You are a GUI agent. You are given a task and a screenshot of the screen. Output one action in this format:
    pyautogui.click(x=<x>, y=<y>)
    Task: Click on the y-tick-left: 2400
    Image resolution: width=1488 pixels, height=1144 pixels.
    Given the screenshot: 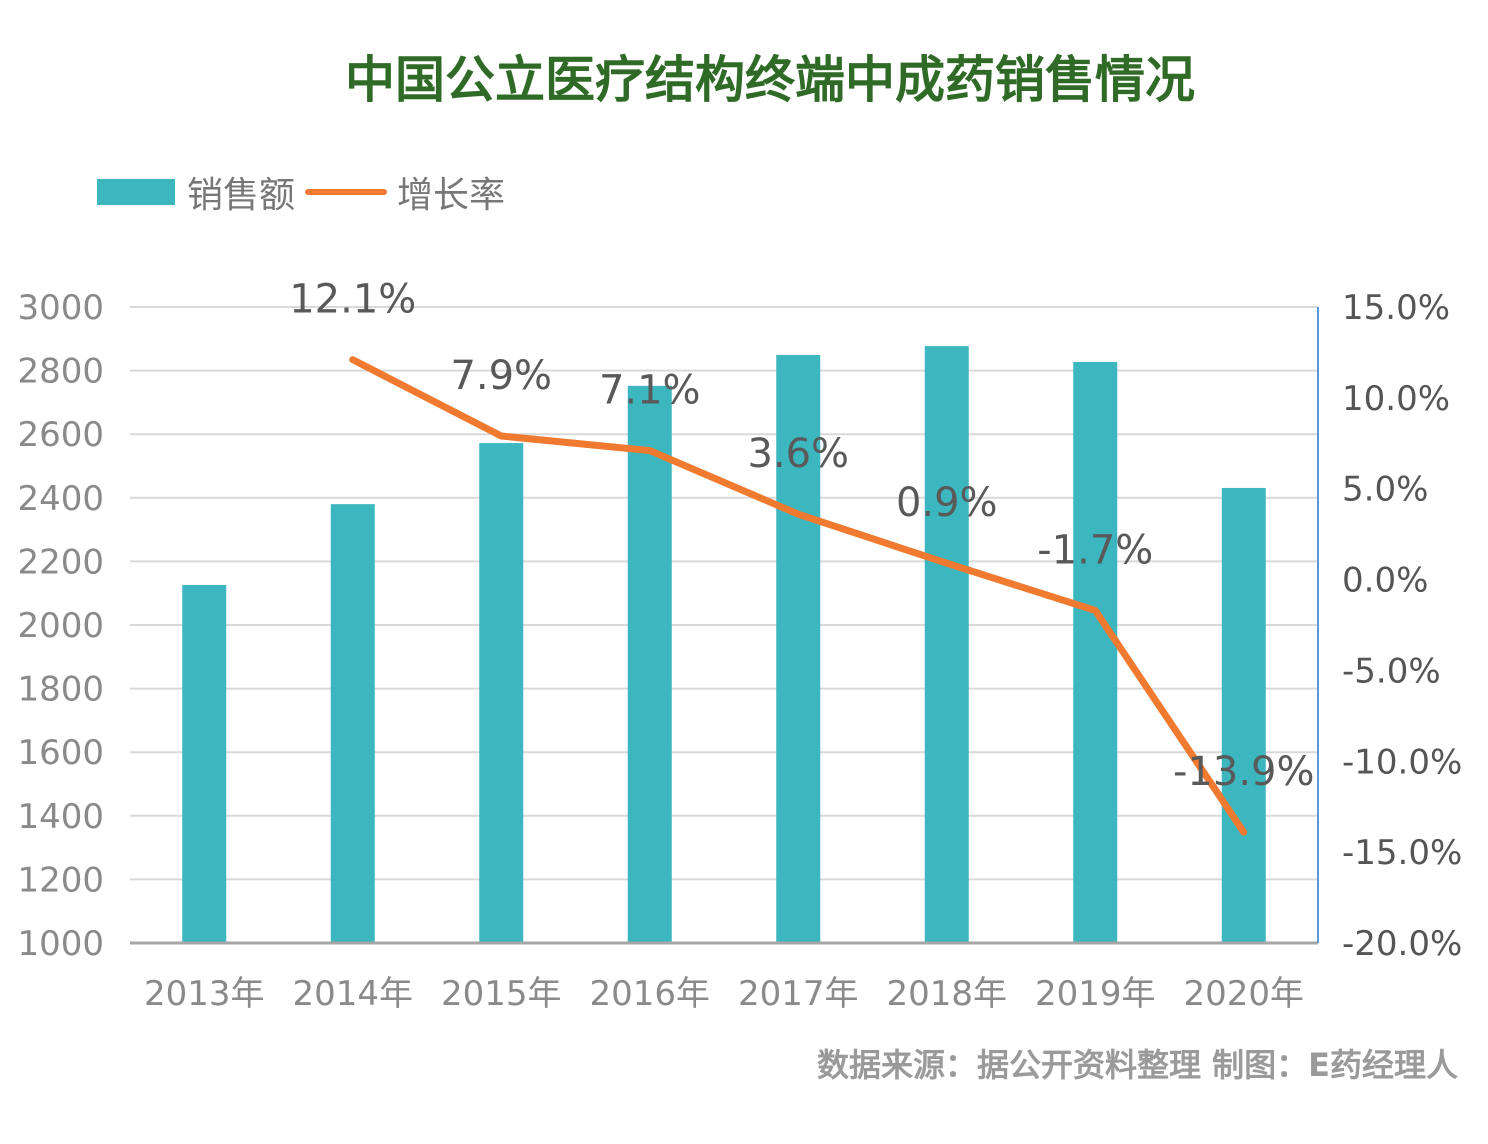 What is the action you would take?
    pyautogui.click(x=60, y=499)
    